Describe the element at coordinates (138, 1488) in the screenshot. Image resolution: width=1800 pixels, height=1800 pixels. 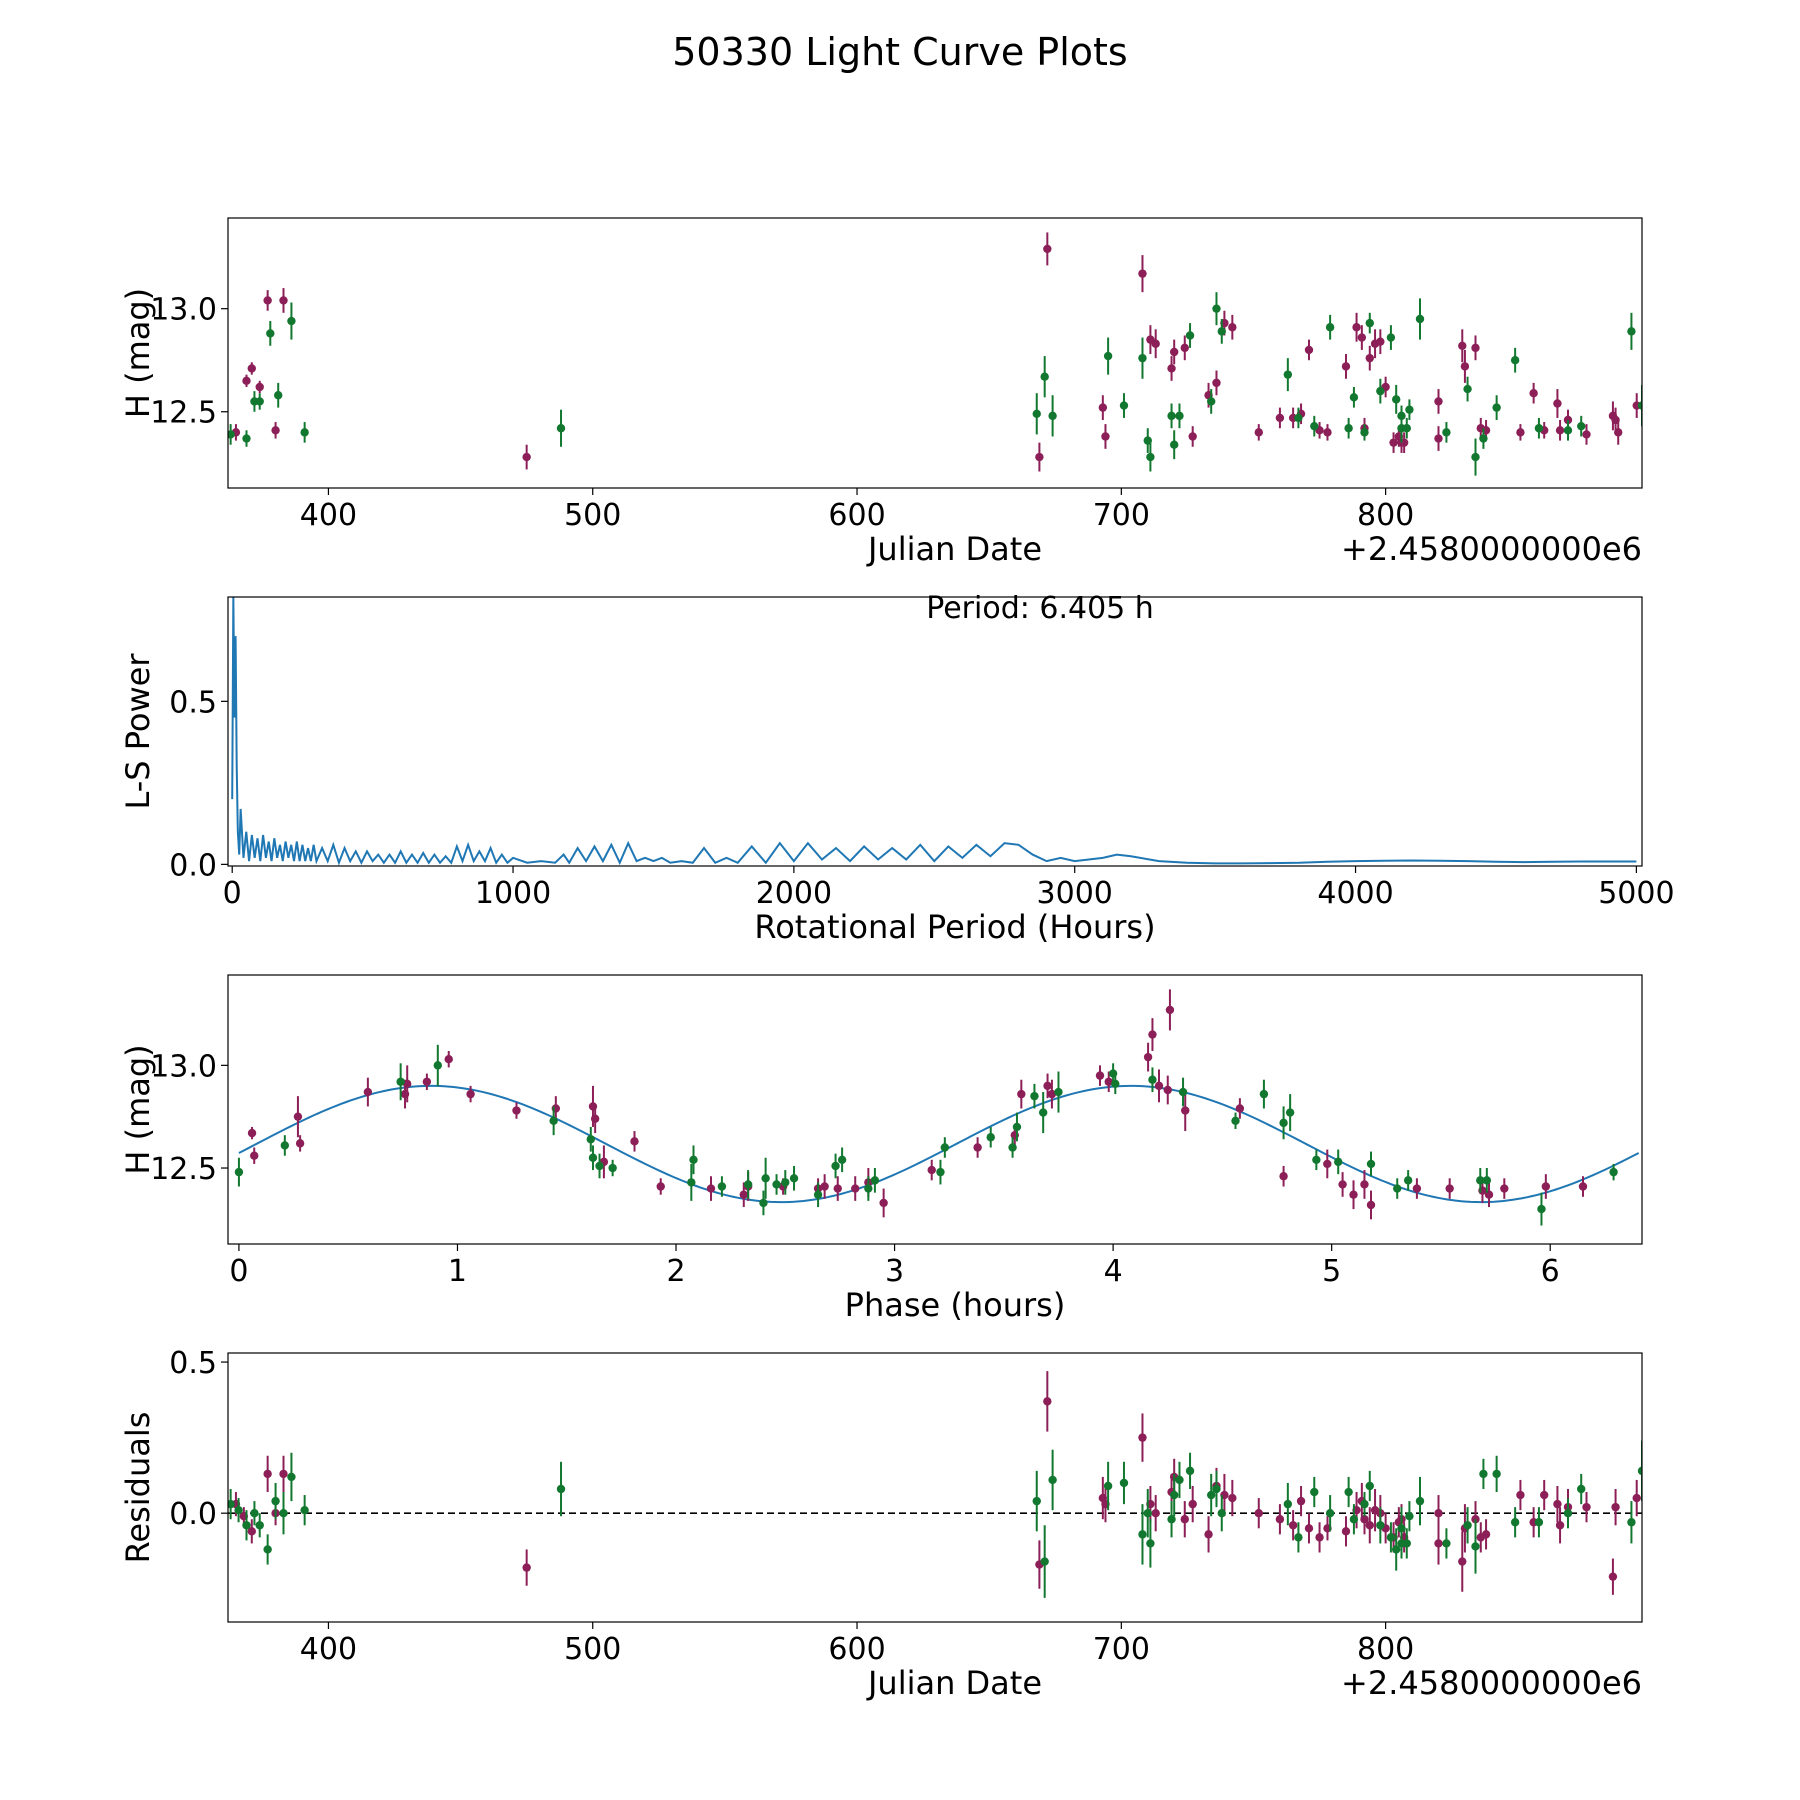
I see `y-axis-label: Residuals` at that location.